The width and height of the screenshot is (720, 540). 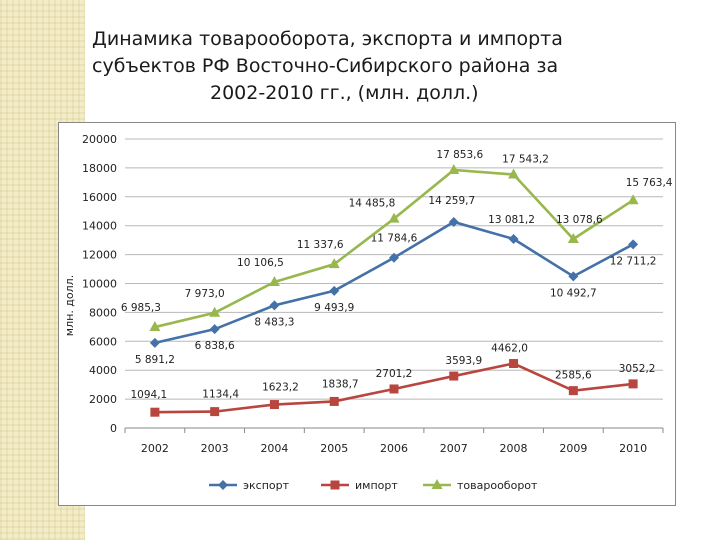 I want to click on series-turnover-data-label: 11 337,6, so click(x=320, y=245).